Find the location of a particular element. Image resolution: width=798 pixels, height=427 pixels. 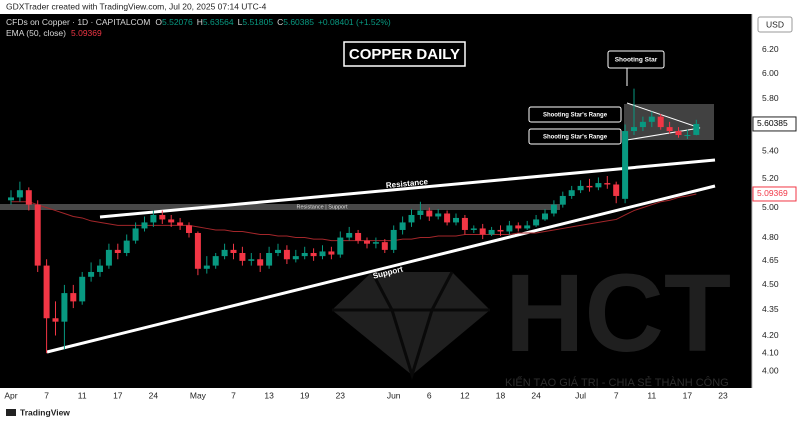

range-box is located at coordinates (669, 122).